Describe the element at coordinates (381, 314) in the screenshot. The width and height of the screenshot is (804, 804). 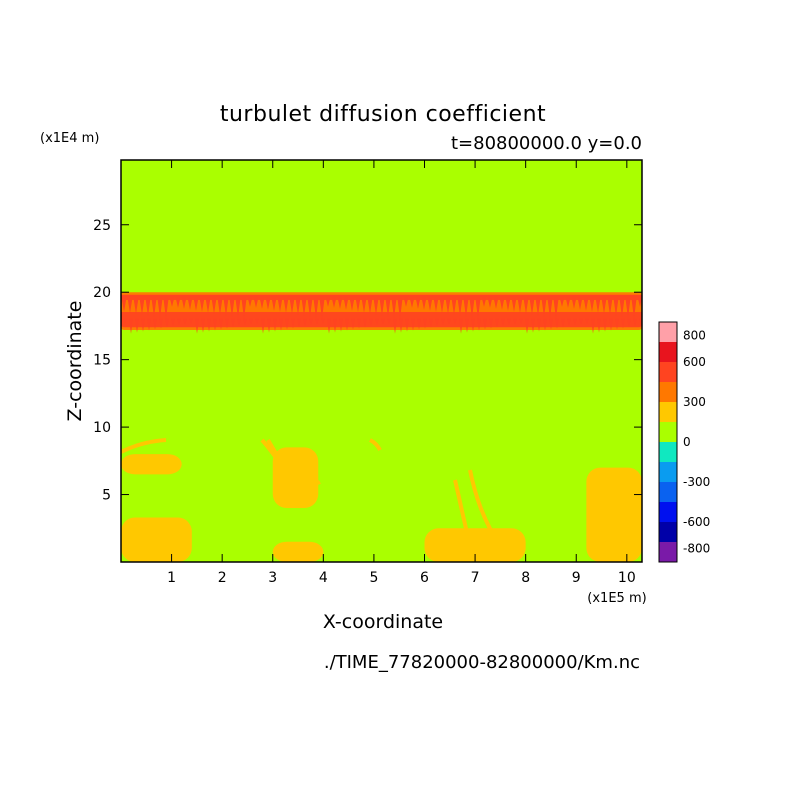
I see `red-band-texture` at that location.